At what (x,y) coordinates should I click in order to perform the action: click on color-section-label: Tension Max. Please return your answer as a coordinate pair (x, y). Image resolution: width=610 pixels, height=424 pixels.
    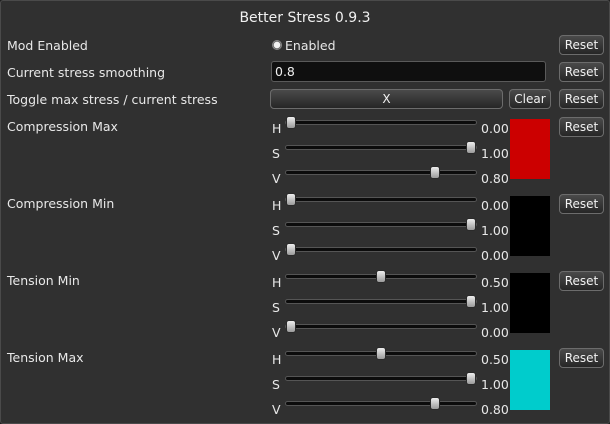
    Looking at the image, I should click on (45, 357).